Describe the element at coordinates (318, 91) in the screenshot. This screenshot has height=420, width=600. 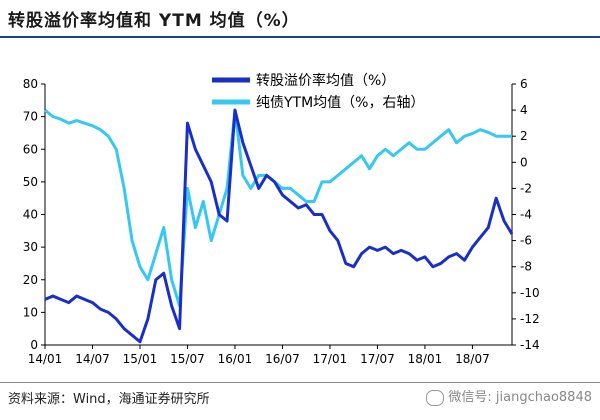
I see `legend: 转股溢价率均值（%） 纯债YTM均值（%，右轴）` at that location.